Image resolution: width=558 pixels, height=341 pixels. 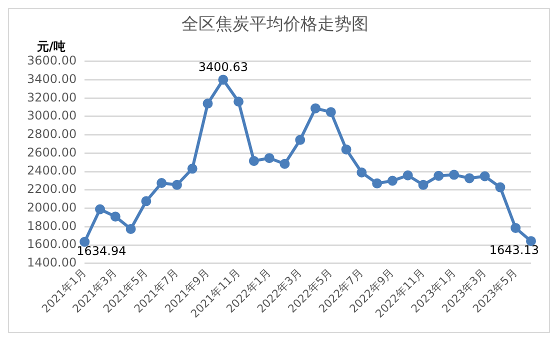 I want to click on y-tick-label: 3000.00, so click(x=52, y=115).